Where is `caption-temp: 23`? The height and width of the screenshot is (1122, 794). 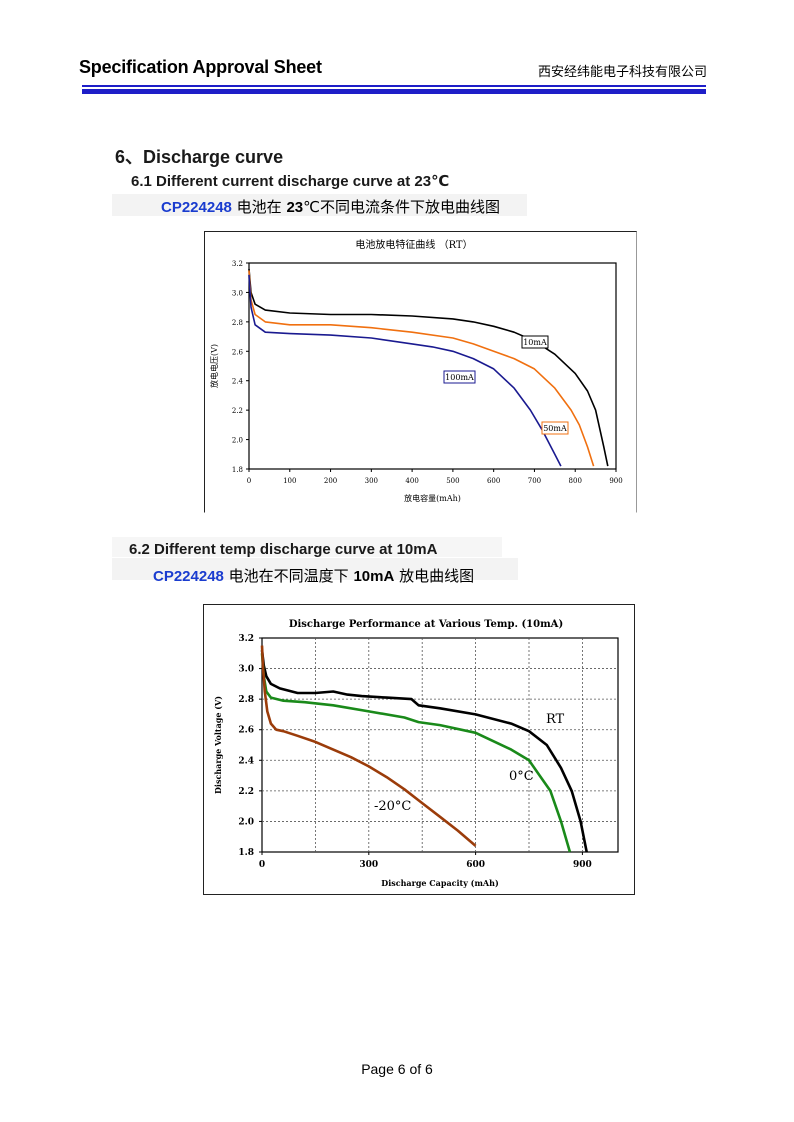
caption-temp: 23 is located at coordinates (295, 207).